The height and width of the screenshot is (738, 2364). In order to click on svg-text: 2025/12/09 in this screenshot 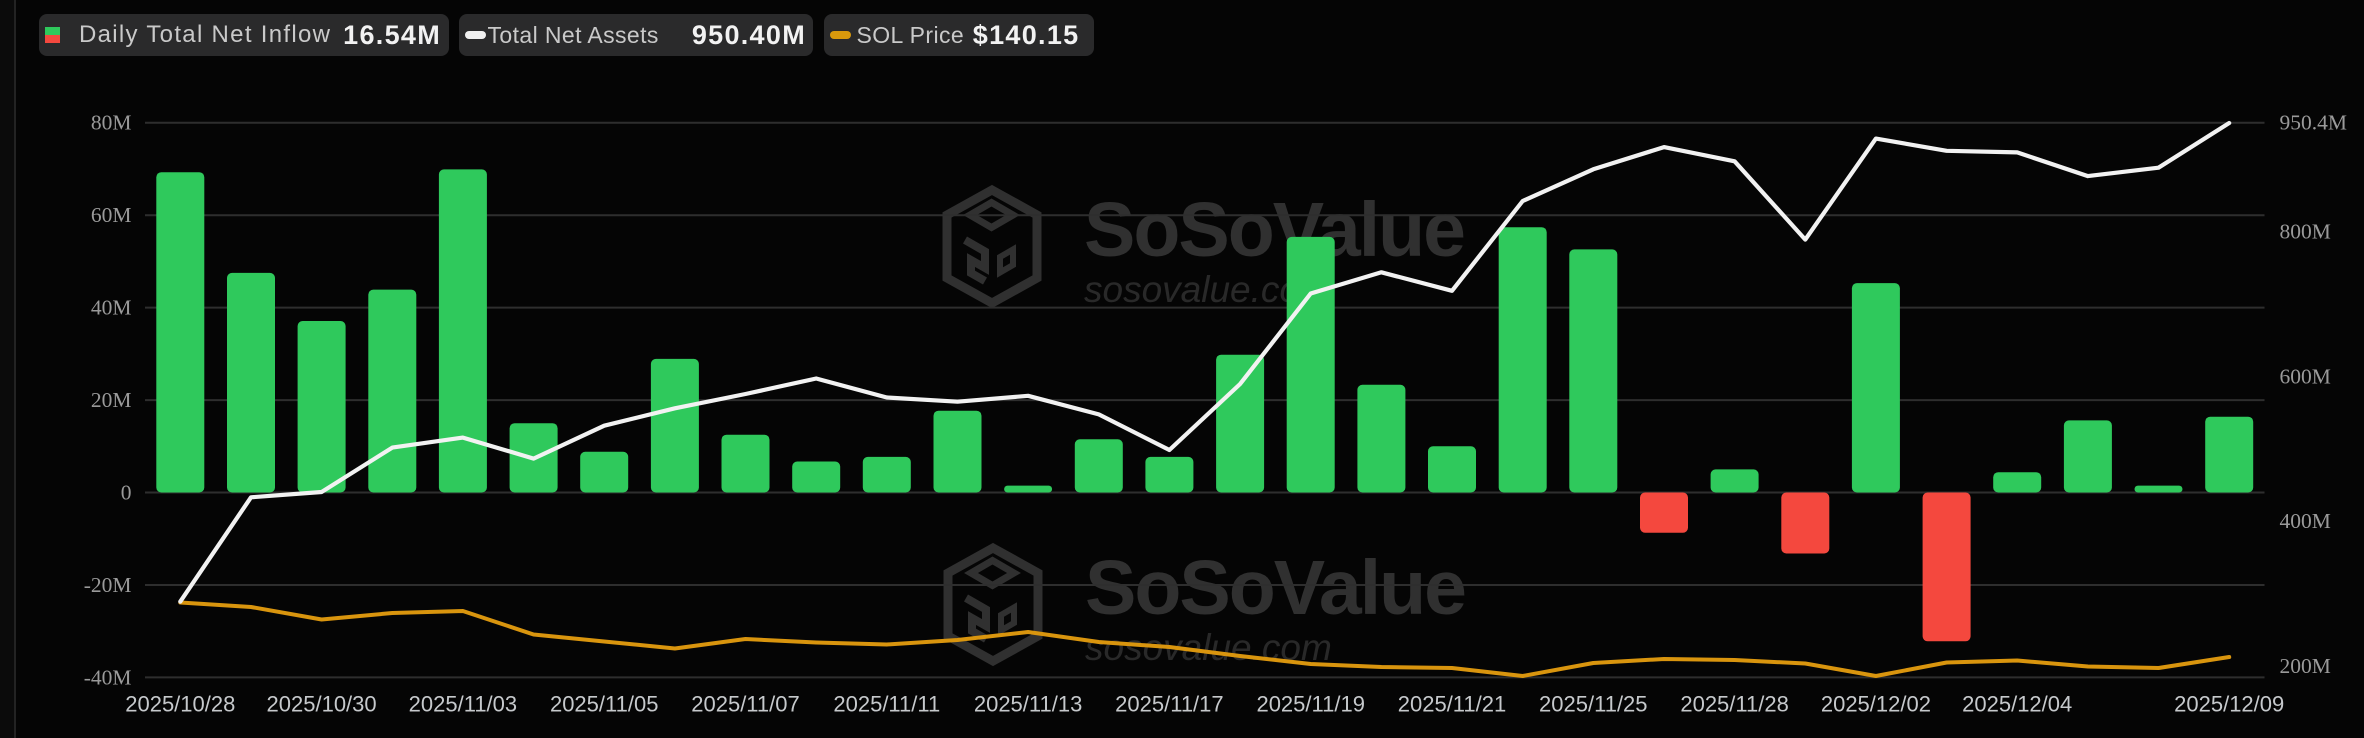, I will do `click(2229, 704)`.